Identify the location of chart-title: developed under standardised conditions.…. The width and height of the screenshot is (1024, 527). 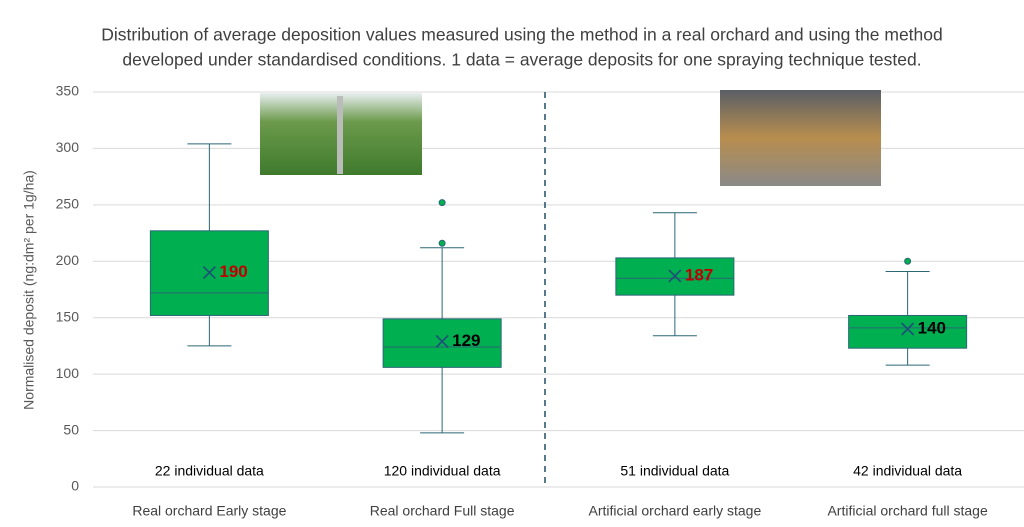
(521, 60).